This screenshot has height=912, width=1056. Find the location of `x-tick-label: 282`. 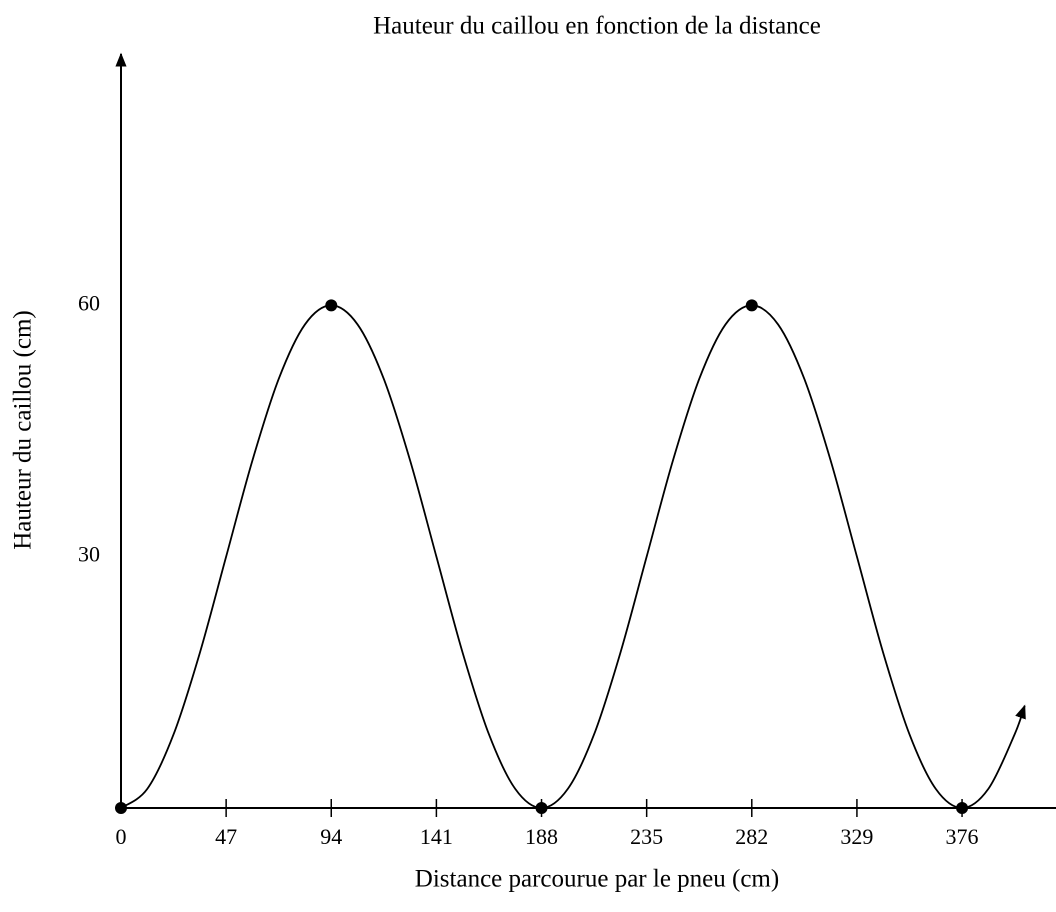

x-tick-label: 282 is located at coordinates (751, 836).